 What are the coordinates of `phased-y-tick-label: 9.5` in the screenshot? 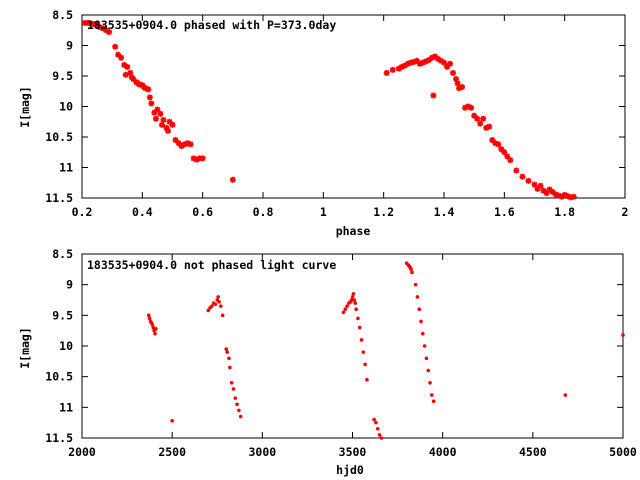 It's located at (62, 76).